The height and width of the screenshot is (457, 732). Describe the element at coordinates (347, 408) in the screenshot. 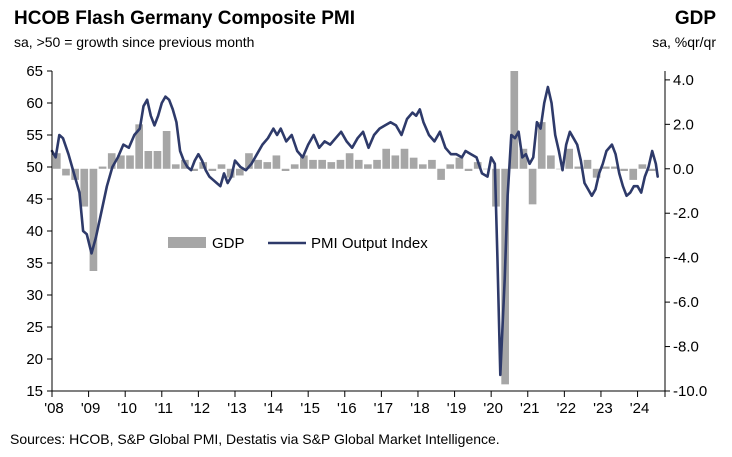

I see `x-tick-label: '16` at that location.